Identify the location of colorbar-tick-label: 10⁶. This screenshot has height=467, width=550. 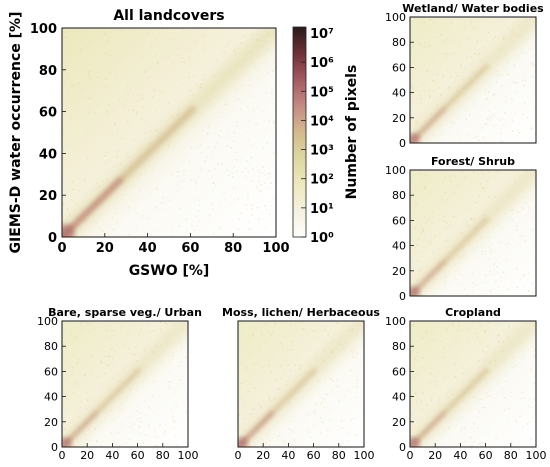
(322, 63).